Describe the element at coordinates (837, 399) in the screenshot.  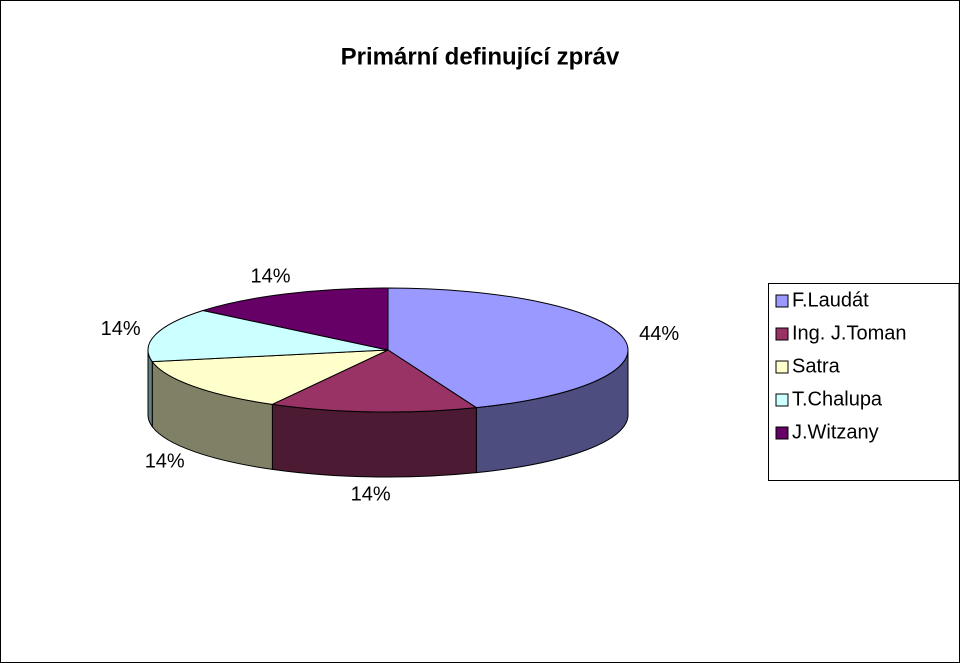
I see `legend-label: T.Chalupa` at that location.